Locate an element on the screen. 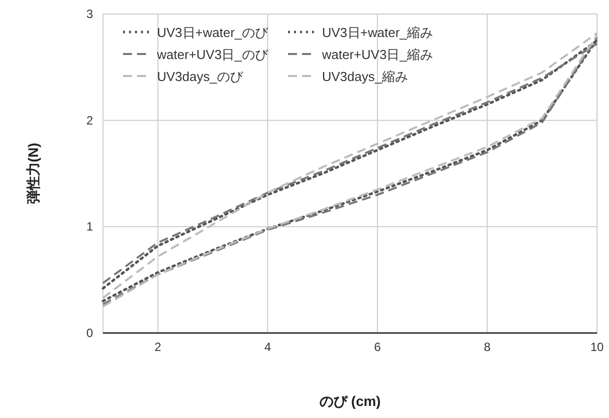 The image size is (609, 418). x-tick-label: 4 is located at coordinates (268, 347).